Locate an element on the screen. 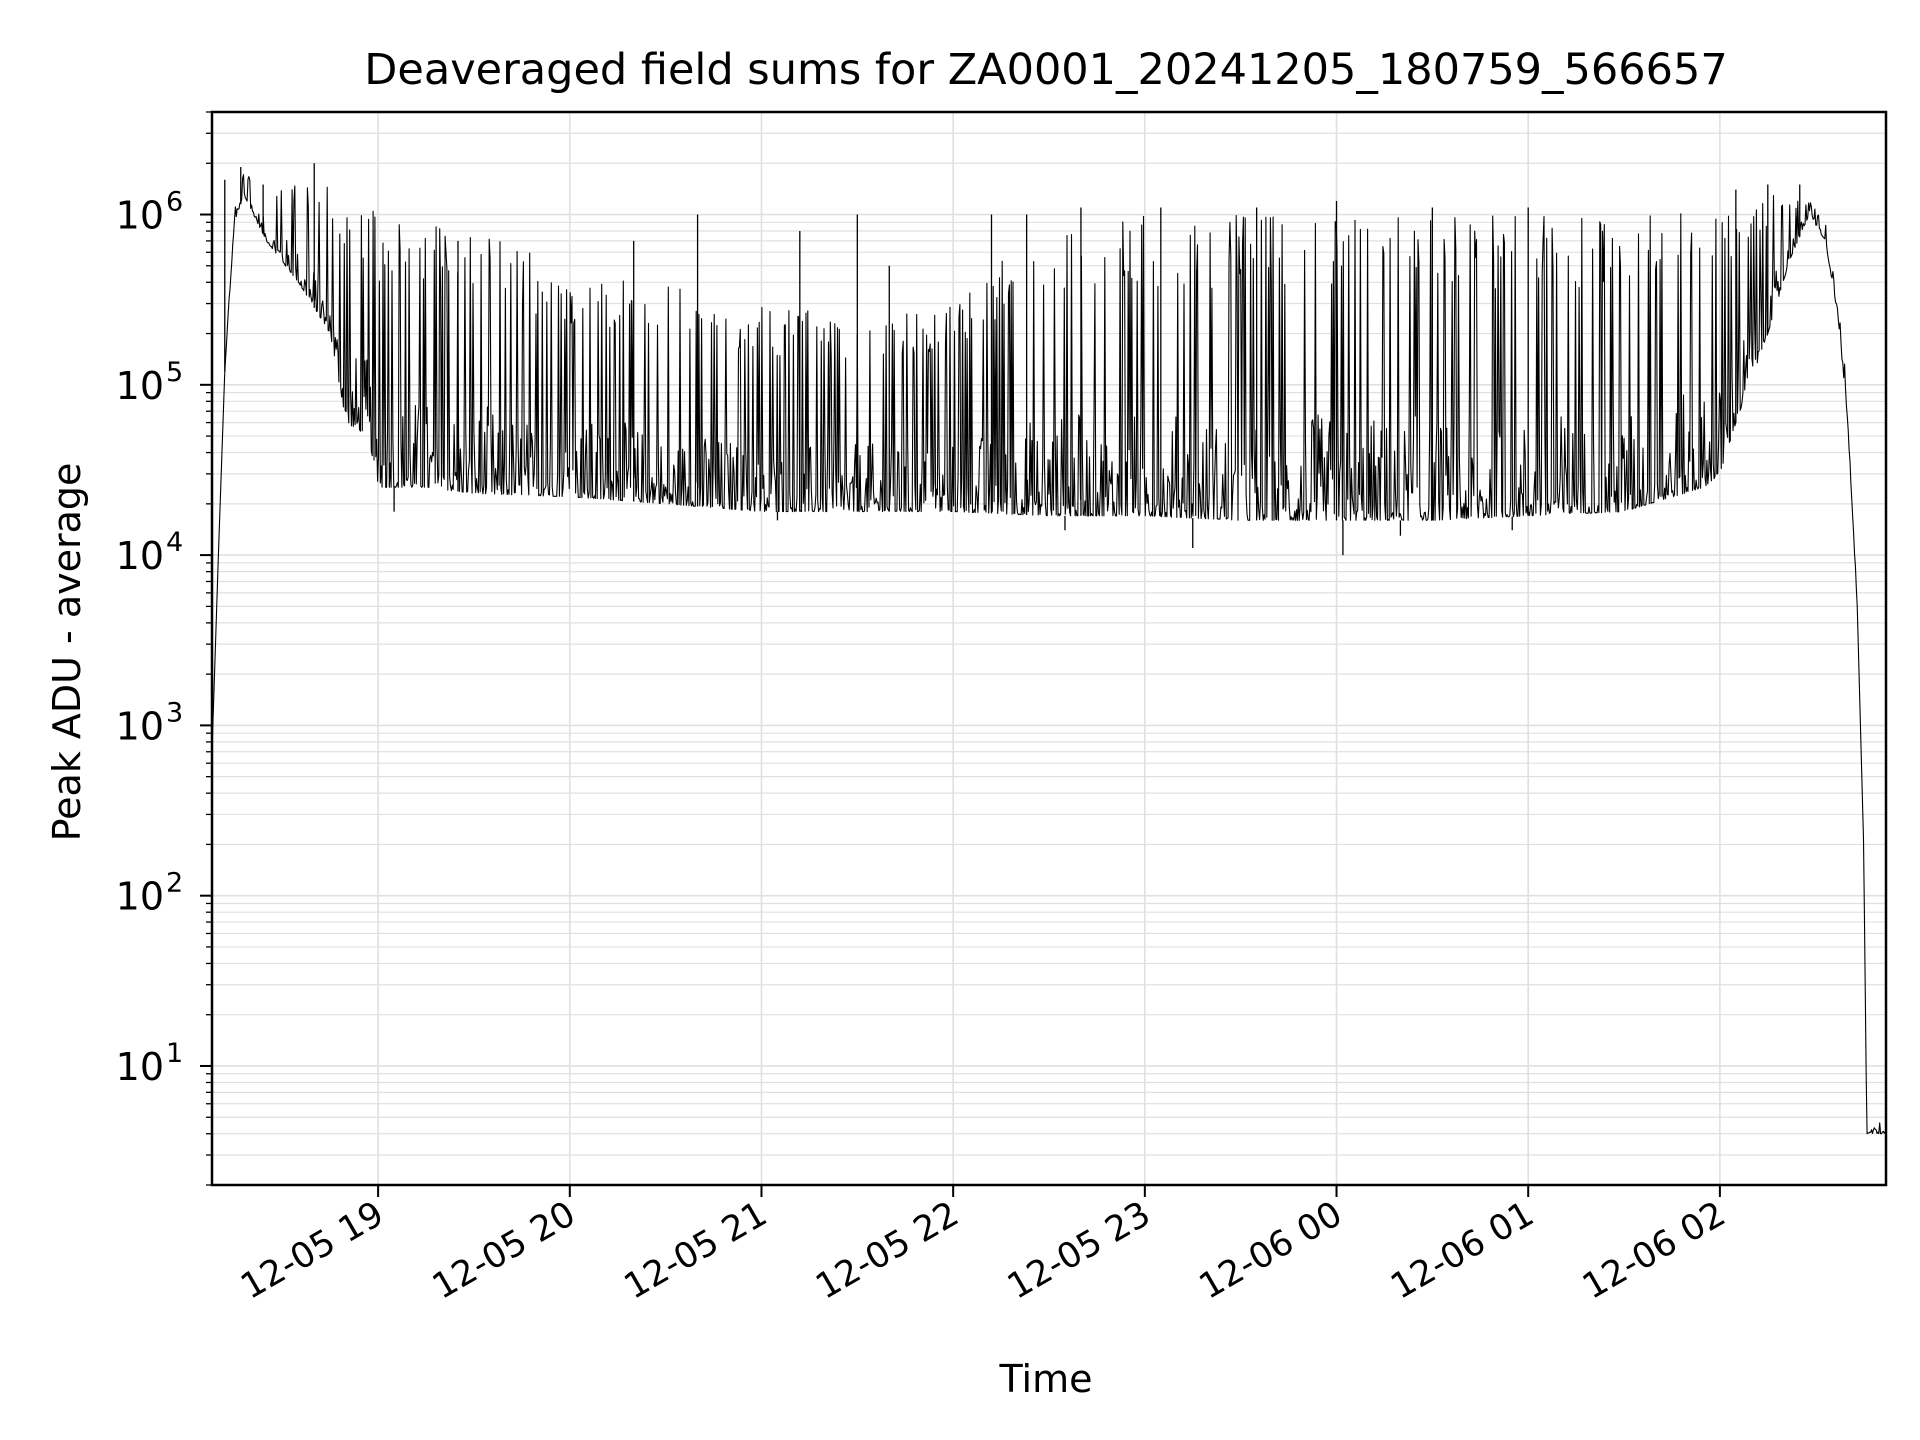 This screenshot has width=1920, height=1440. y-tick-exponent: 4 is located at coordinates (174, 542).